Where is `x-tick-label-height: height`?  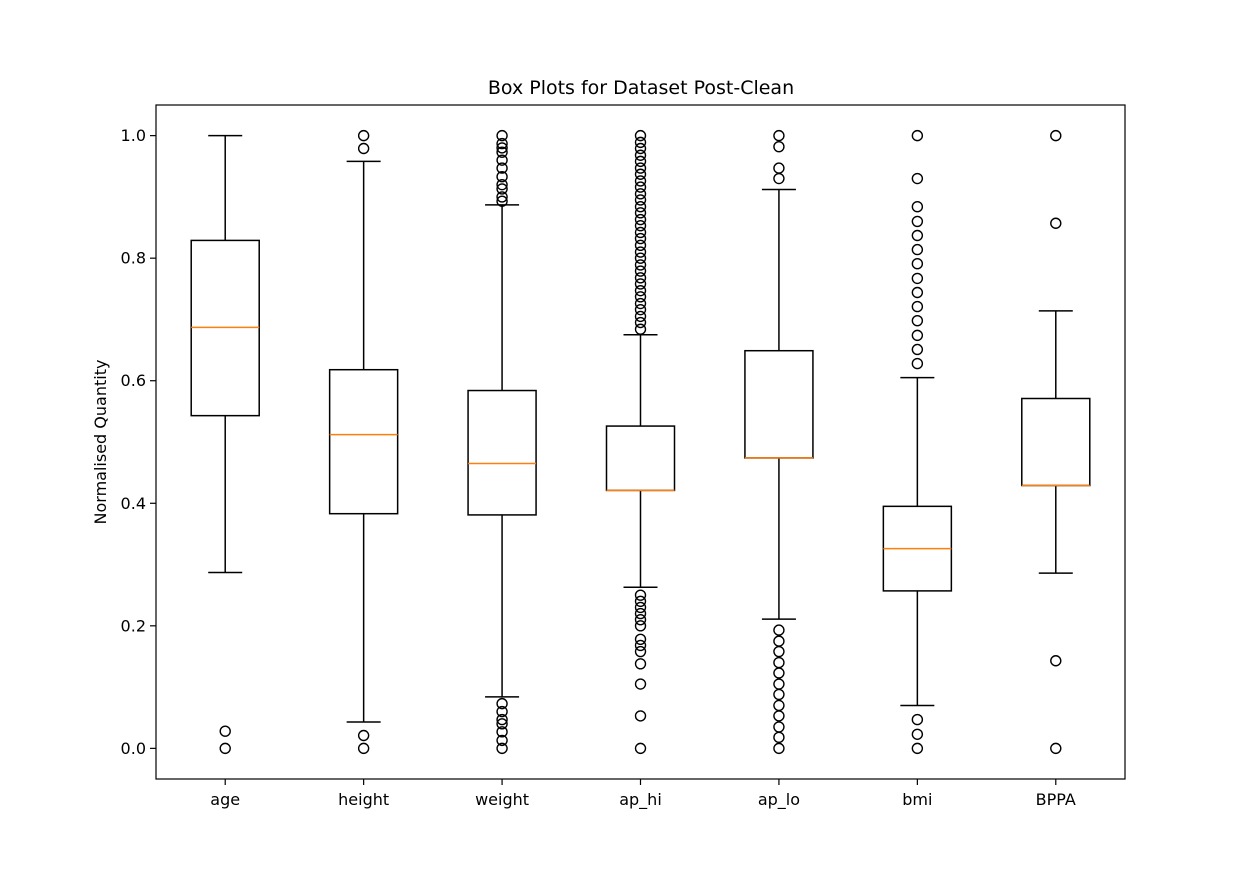
x-tick-label-height: height is located at coordinates (363, 799).